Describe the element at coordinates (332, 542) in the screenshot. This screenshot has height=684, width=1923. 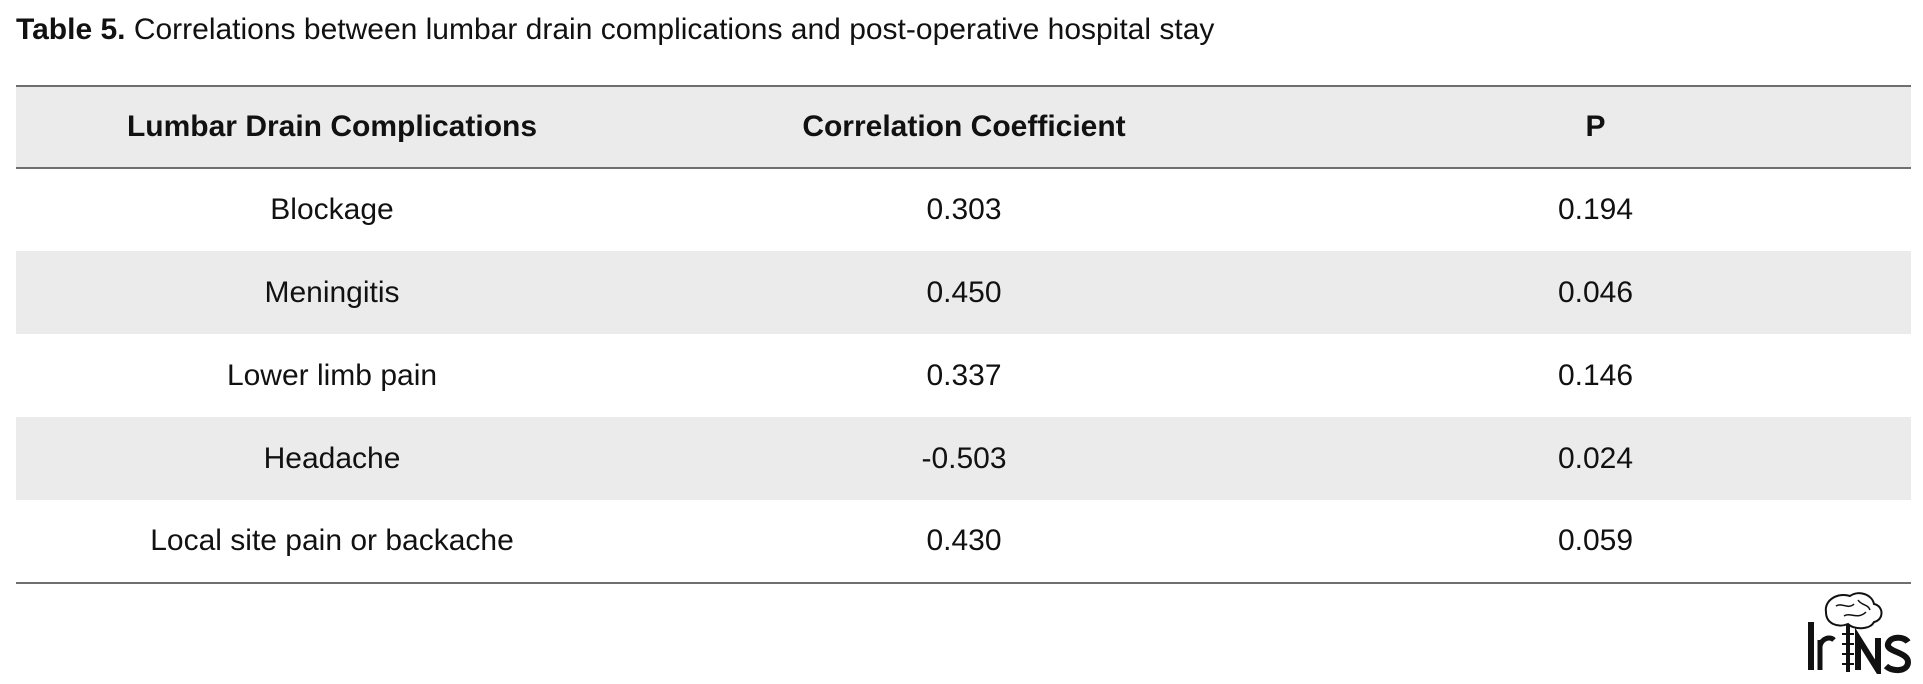
I see `cell-complication: Local site pain or backache` at that location.